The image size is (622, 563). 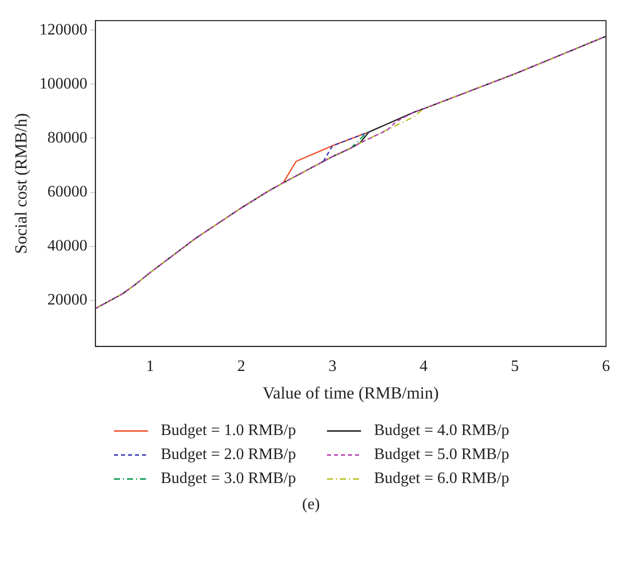 What do you see at coordinates (228, 455) in the screenshot?
I see `legend-label: Budget = 2.0 RMB/p` at bounding box center [228, 455].